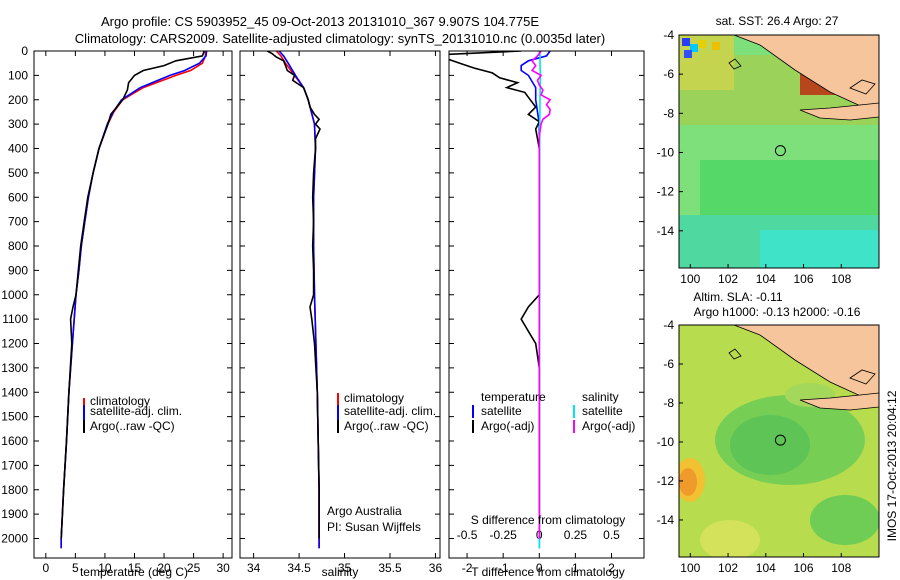 The height and width of the screenshot is (580, 900). Describe the element at coordinates (18, 246) in the screenshot. I see `y-tick-label: 800` at that location.